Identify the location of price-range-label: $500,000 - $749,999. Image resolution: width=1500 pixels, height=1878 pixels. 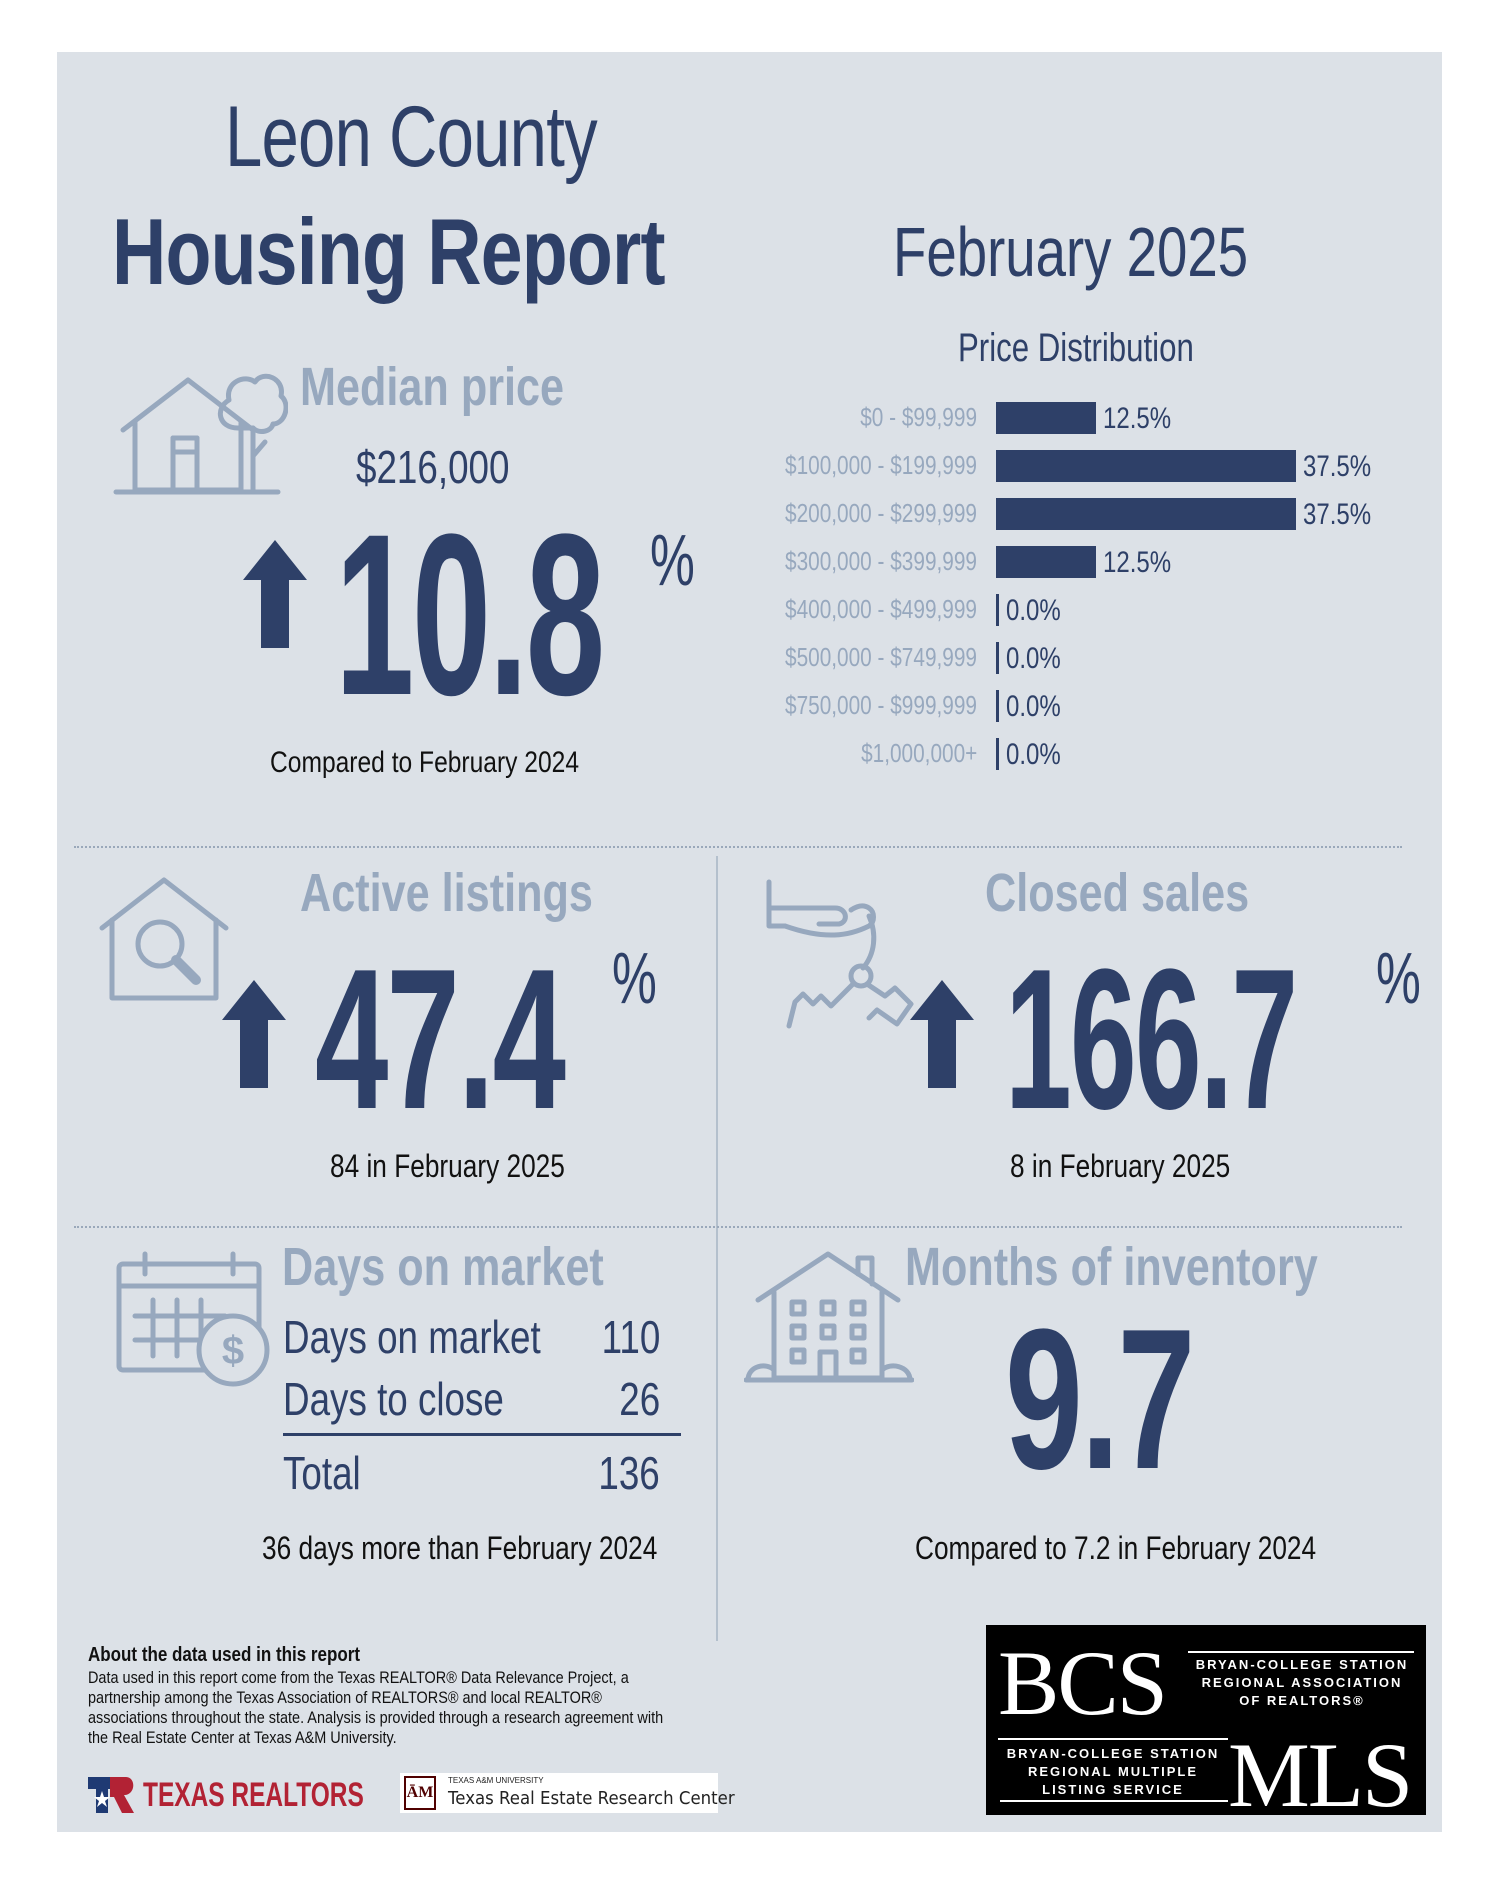
(881, 657).